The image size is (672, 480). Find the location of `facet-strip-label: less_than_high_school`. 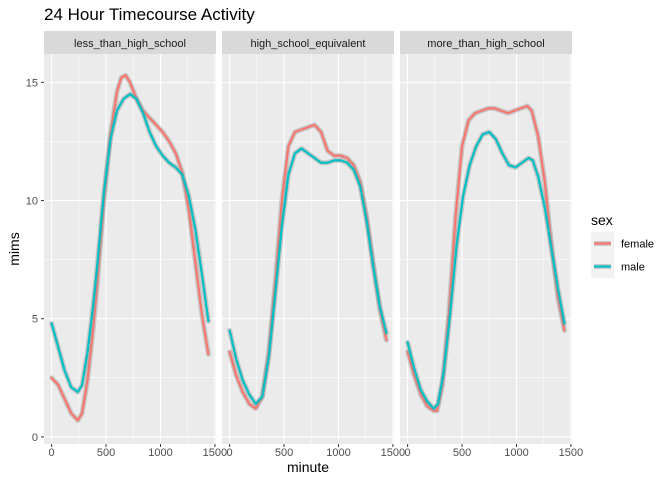

facet-strip-label: less_than_high_school is located at coordinates (130, 44).